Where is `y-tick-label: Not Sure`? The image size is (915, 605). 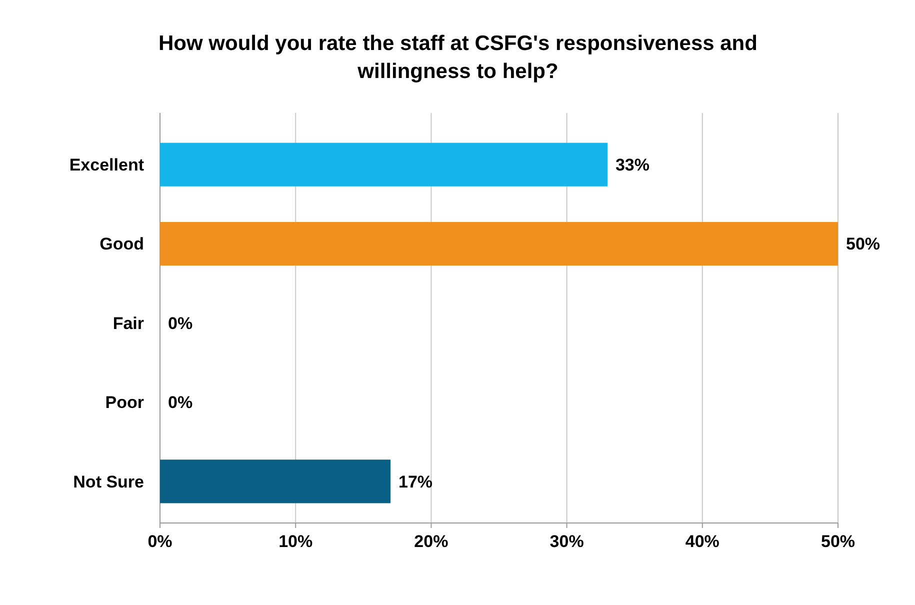 y-tick-label: Not Sure is located at coordinates (108, 482).